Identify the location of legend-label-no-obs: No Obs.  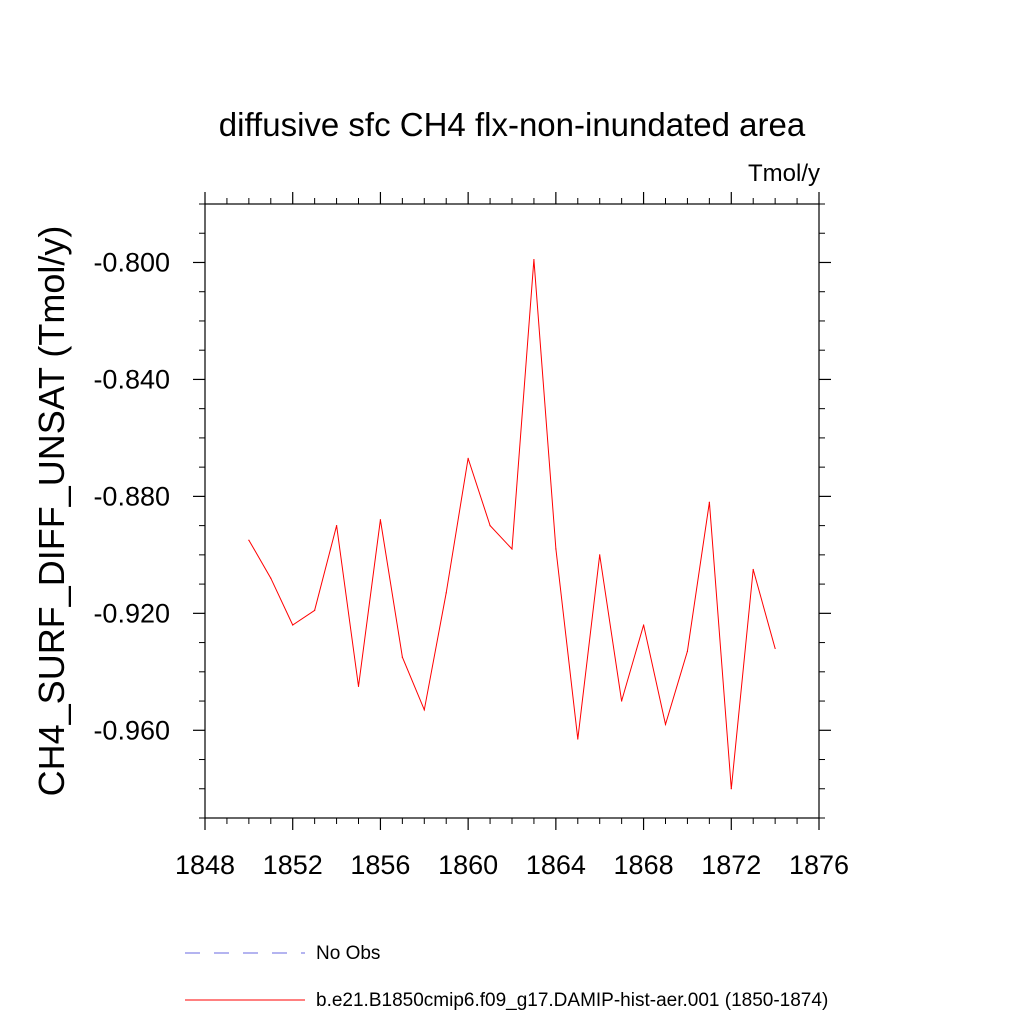
(348, 953).